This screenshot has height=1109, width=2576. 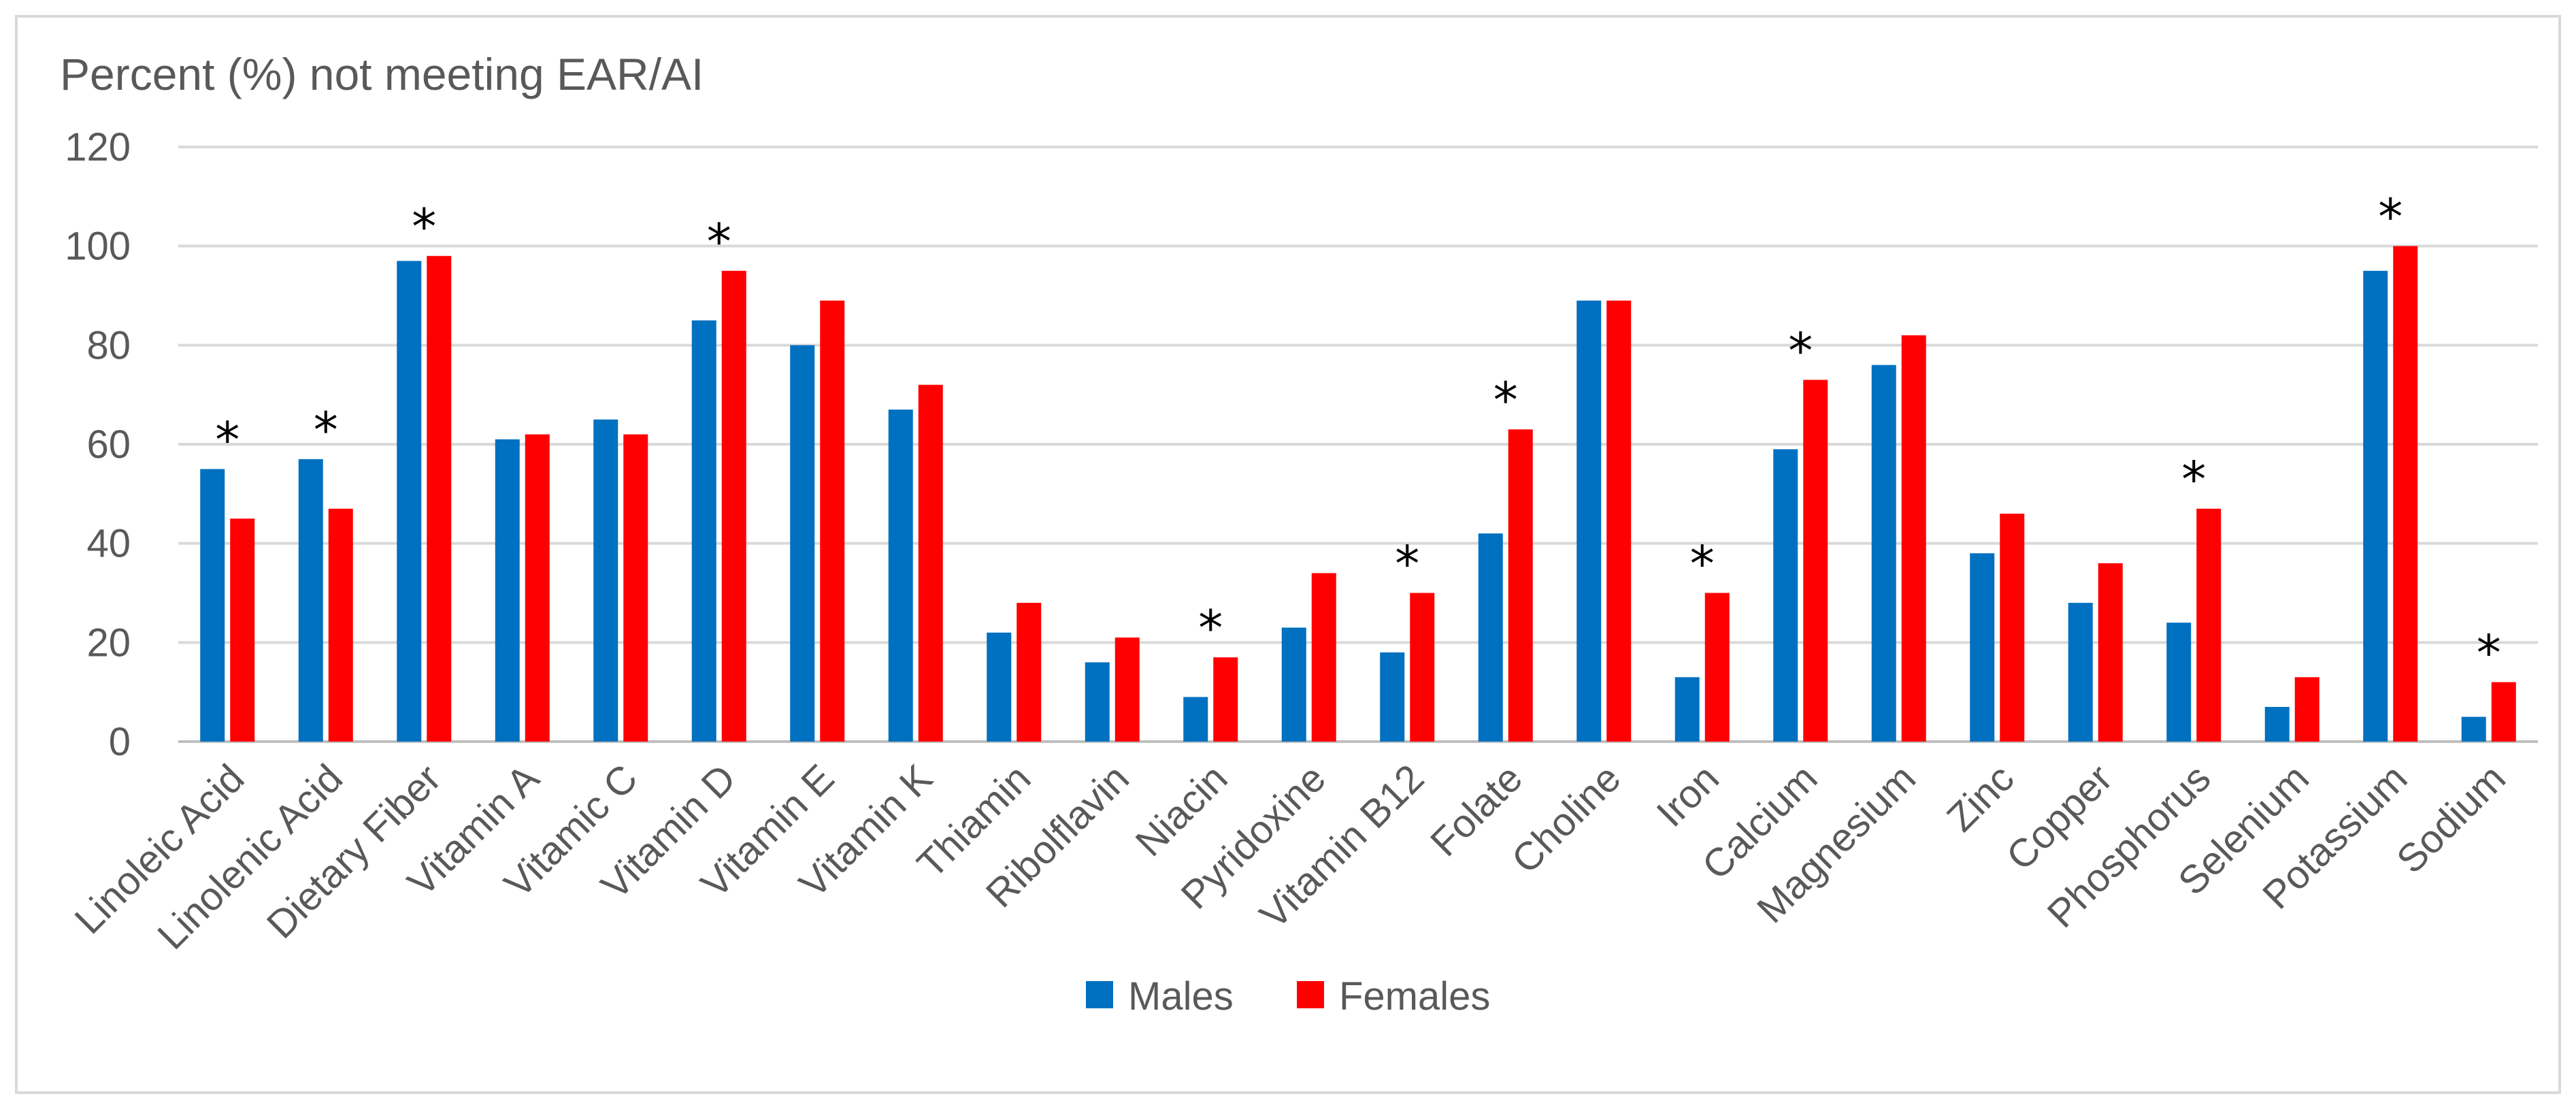 I want to click on legend-swatch-males, so click(x=1100, y=994).